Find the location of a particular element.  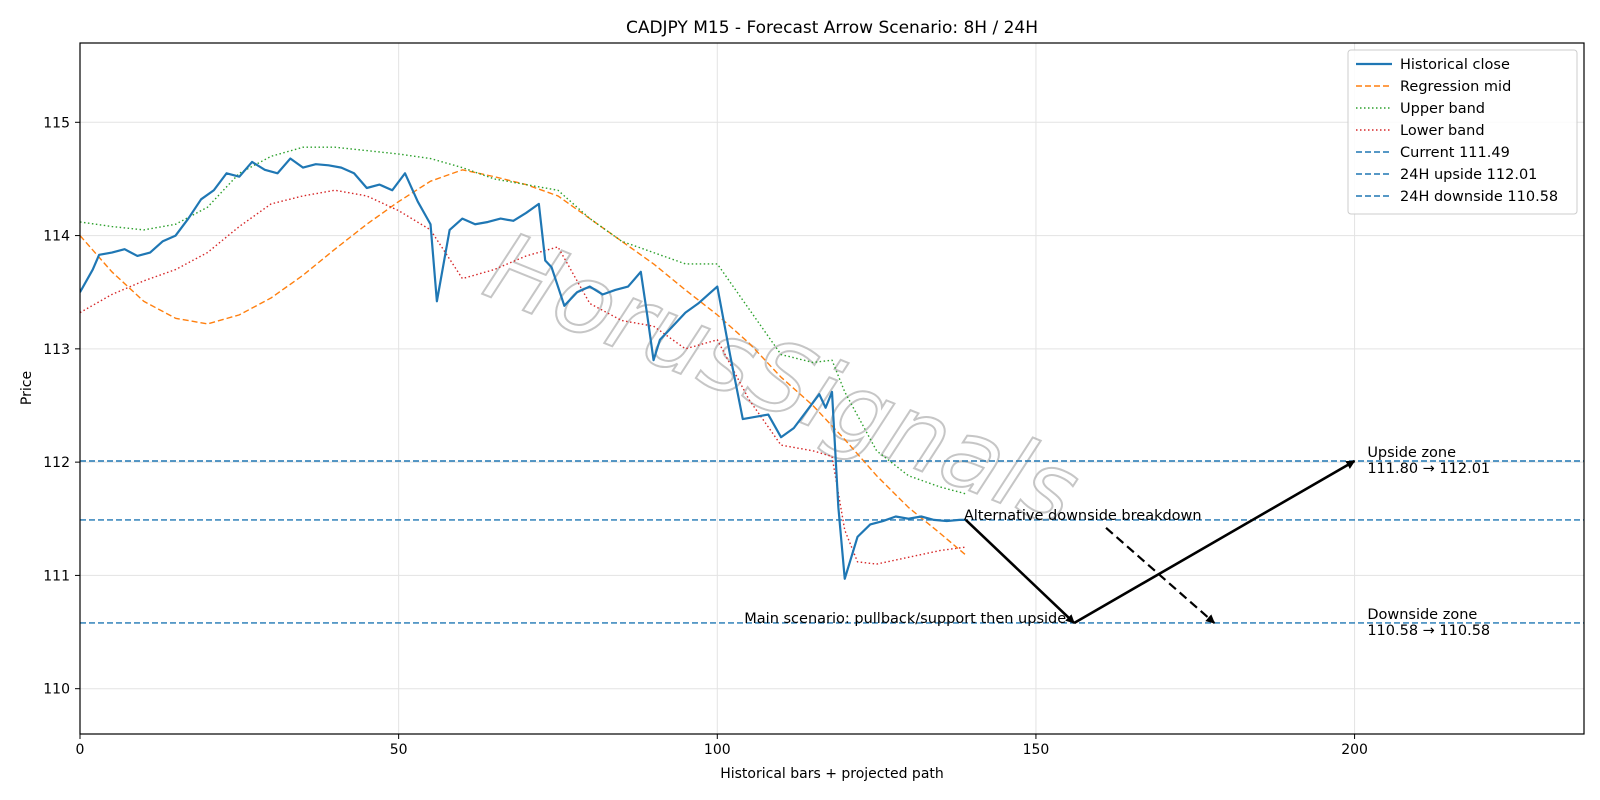

y-axis-label: Price is located at coordinates (27, 388).